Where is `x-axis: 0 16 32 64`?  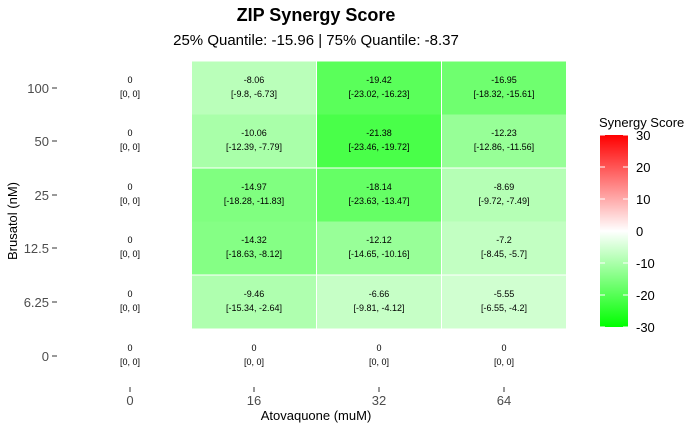 x-axis: 0 16 32 64 is located at coordinates (318, 397).